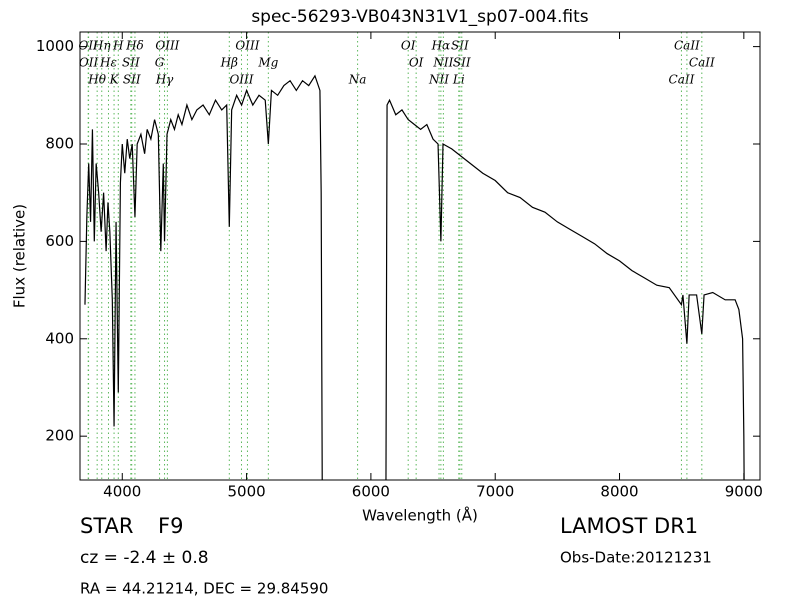 The height and width of the screenshot is (604, 800). I want to click on y-tick-label: 1000, so click(55, 46).